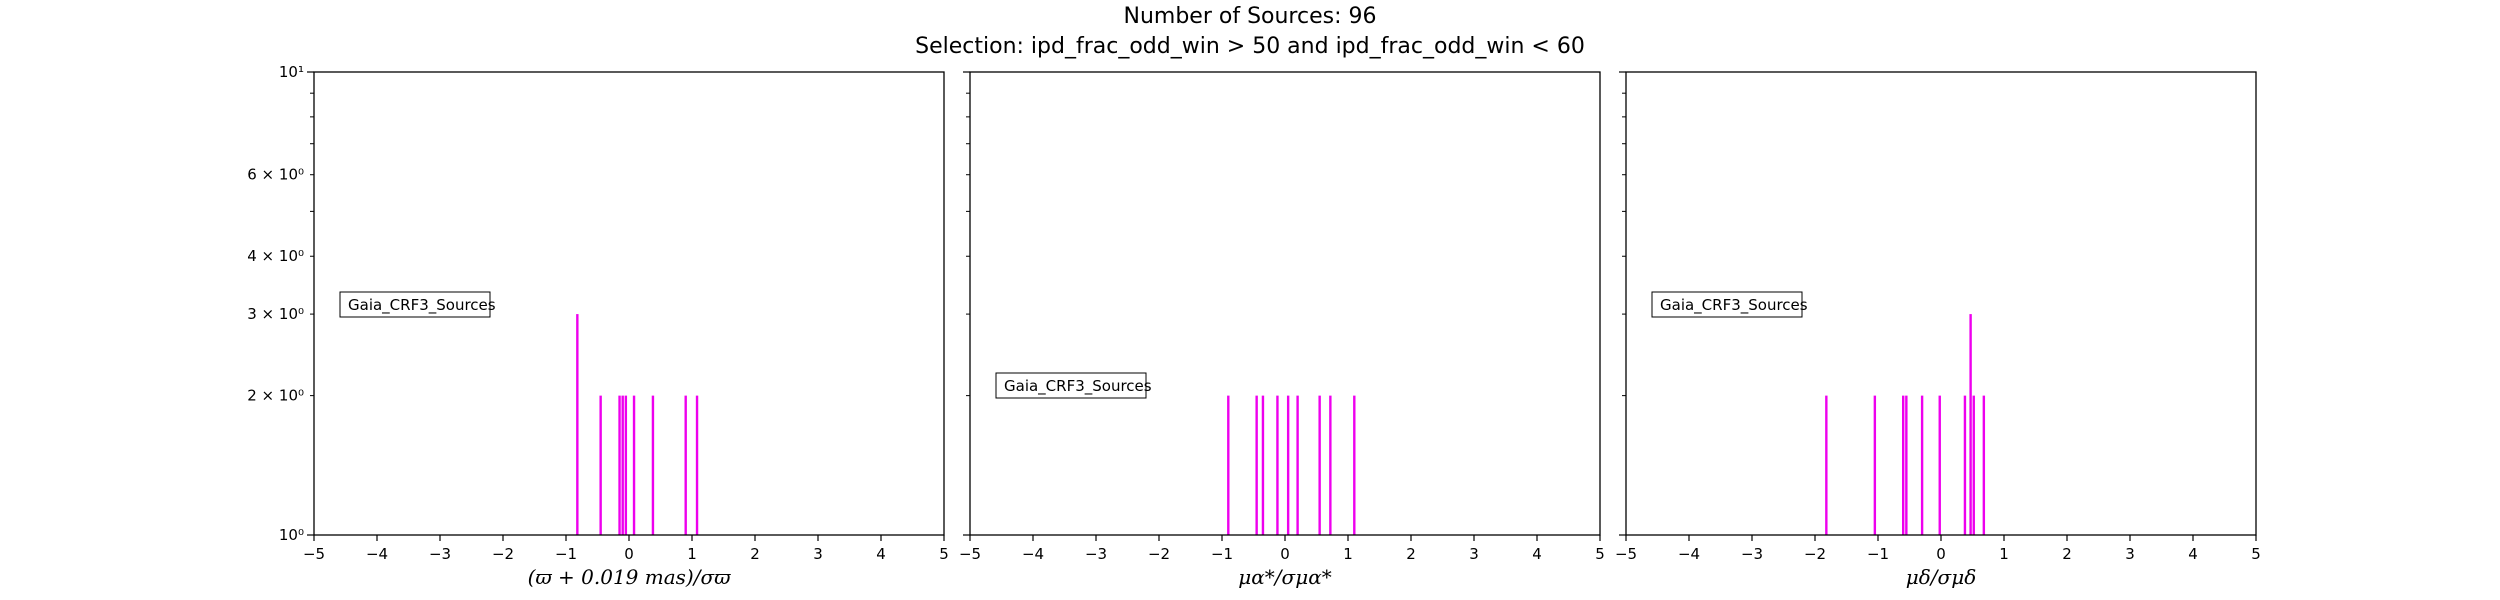  Describe the element at coordinates (1941, 577) in the screenshot. I see `x-axis-label: μδ/σμδ` at that location.